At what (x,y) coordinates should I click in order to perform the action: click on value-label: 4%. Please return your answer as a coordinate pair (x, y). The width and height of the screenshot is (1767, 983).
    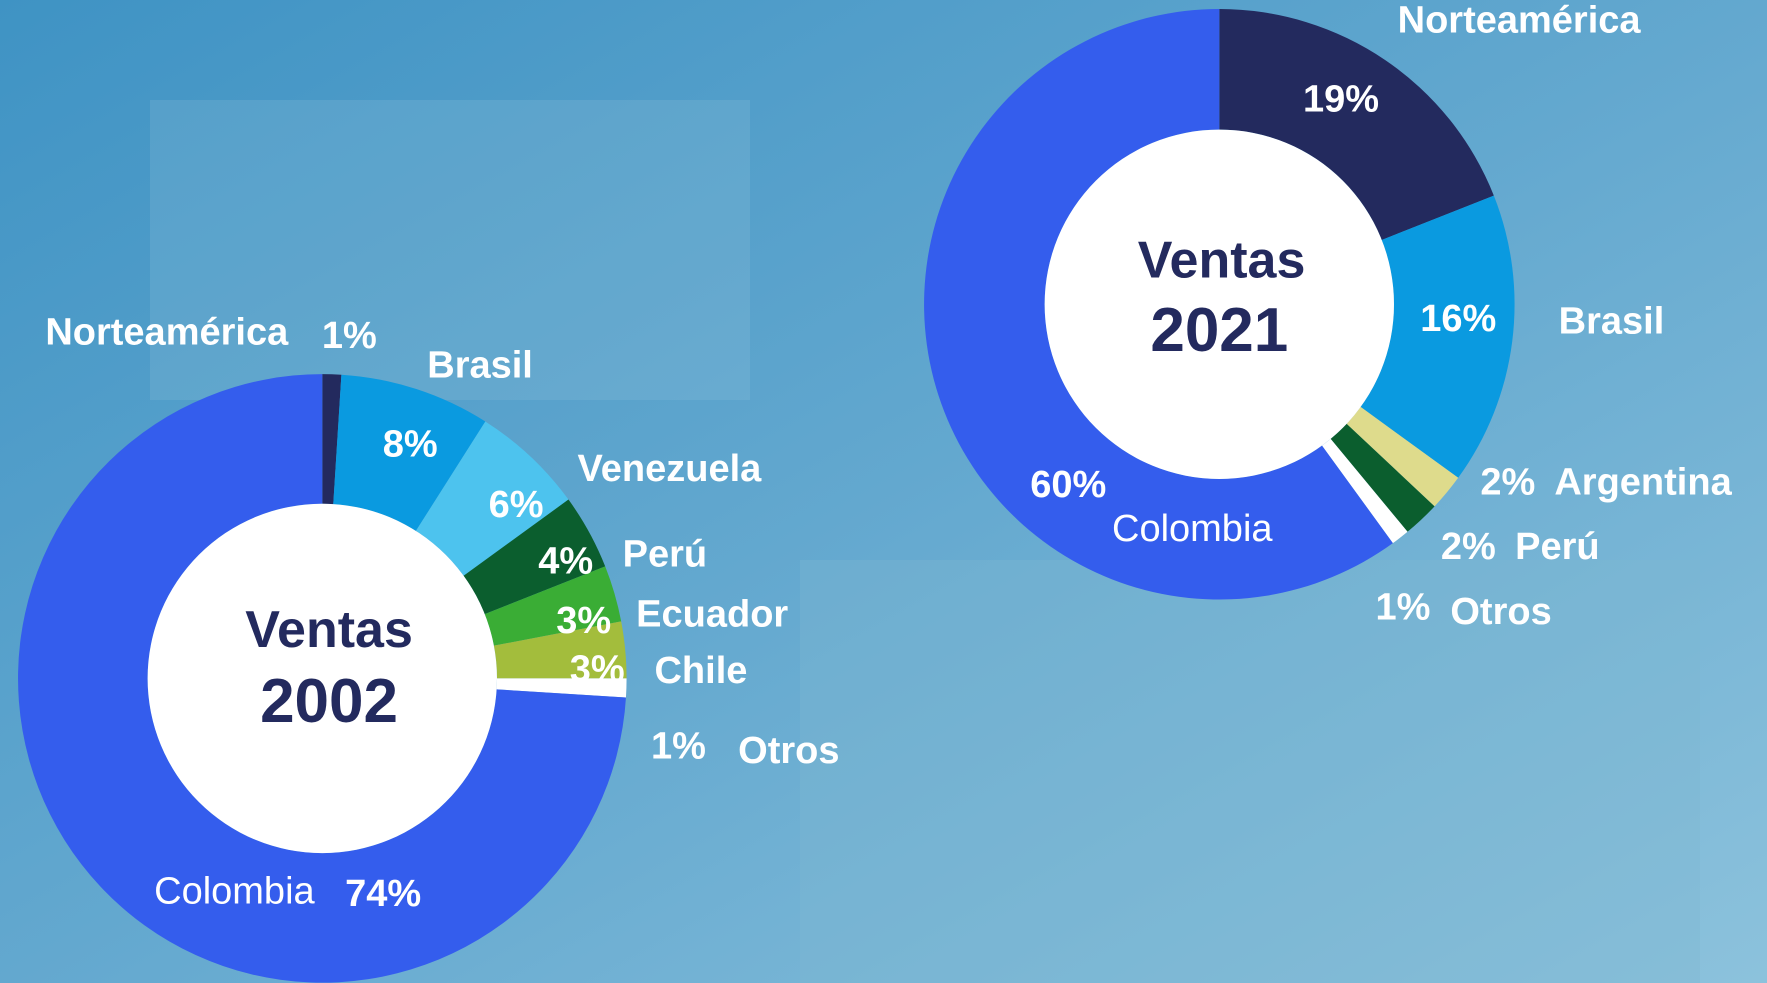
    Looking at the image, I should click on (565, 561).